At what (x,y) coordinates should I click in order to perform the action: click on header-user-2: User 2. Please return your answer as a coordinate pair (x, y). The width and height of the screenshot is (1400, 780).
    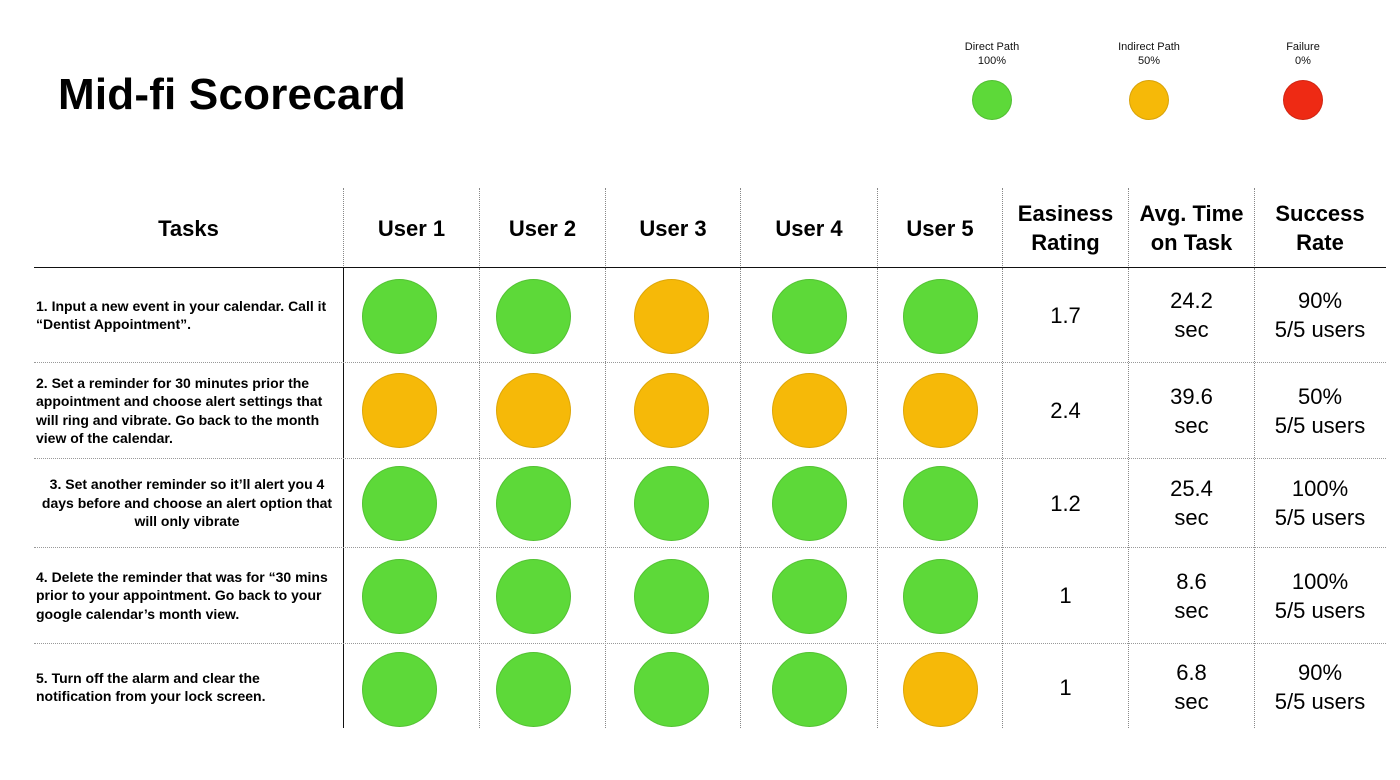
    Looking at the image, I should click on (542, 228).